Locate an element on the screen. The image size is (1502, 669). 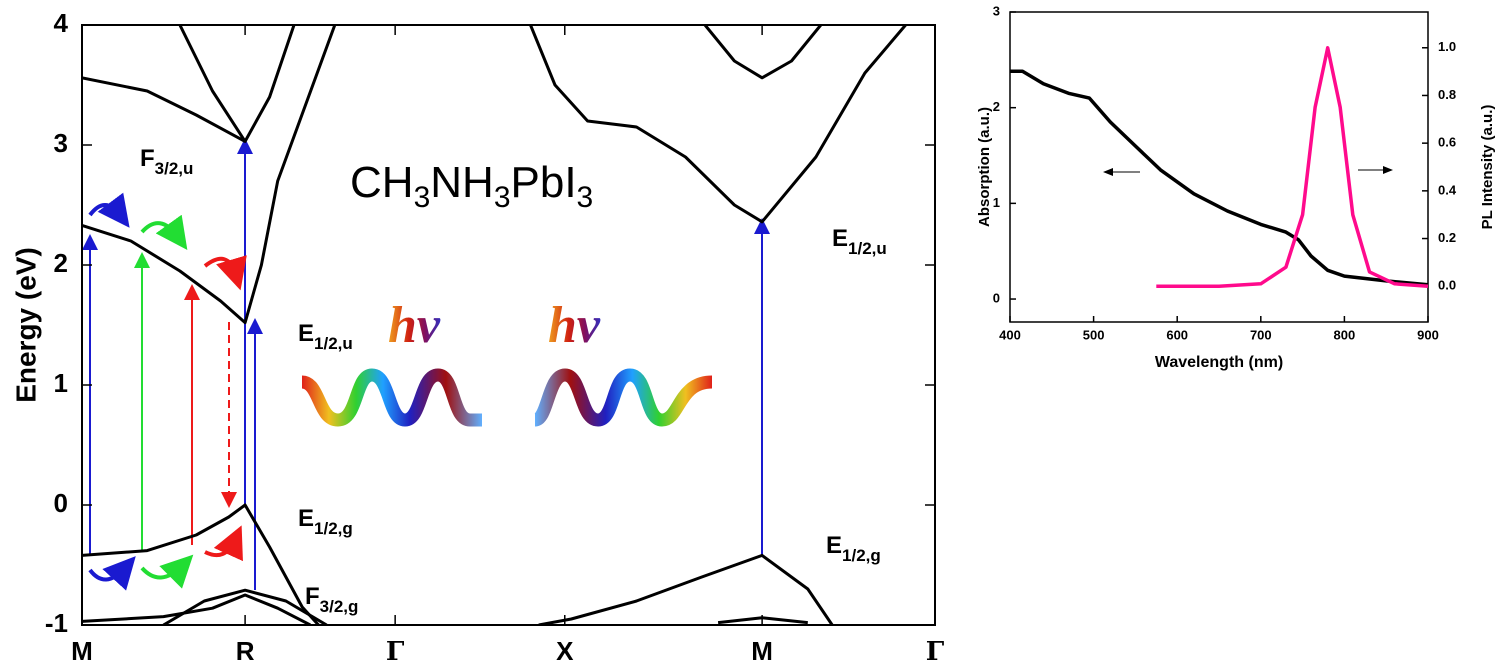
y-axis-label: Absorption (a.u.) is located at coordinates (984, 167).